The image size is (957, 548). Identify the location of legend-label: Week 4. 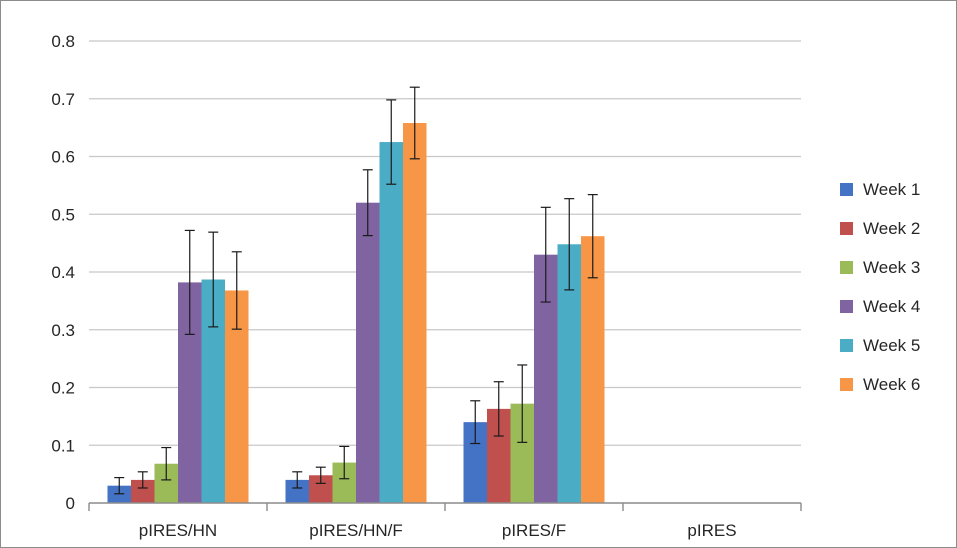
(891, 306).